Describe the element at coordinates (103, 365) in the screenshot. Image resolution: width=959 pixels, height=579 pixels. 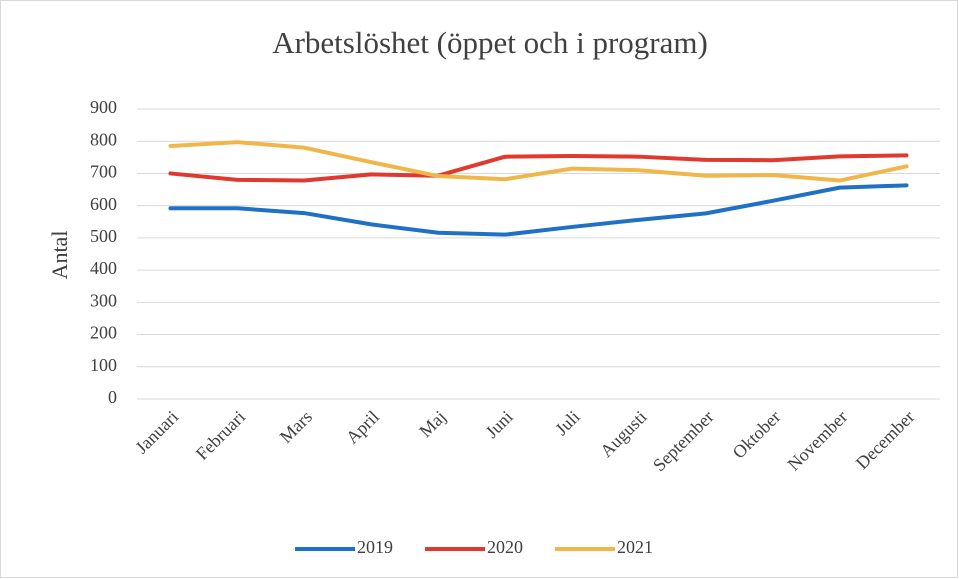
I see `y-tick-label: 100` at that location.